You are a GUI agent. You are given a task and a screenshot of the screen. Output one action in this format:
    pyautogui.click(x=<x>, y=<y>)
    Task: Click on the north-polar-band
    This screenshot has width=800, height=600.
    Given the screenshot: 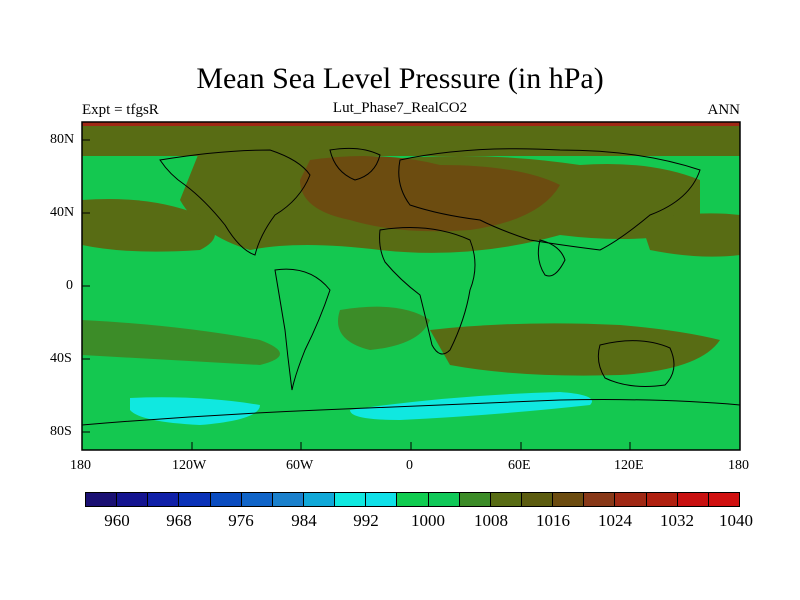 What is the action you would take?
    pyautogui.click(x=411, y=139)
    